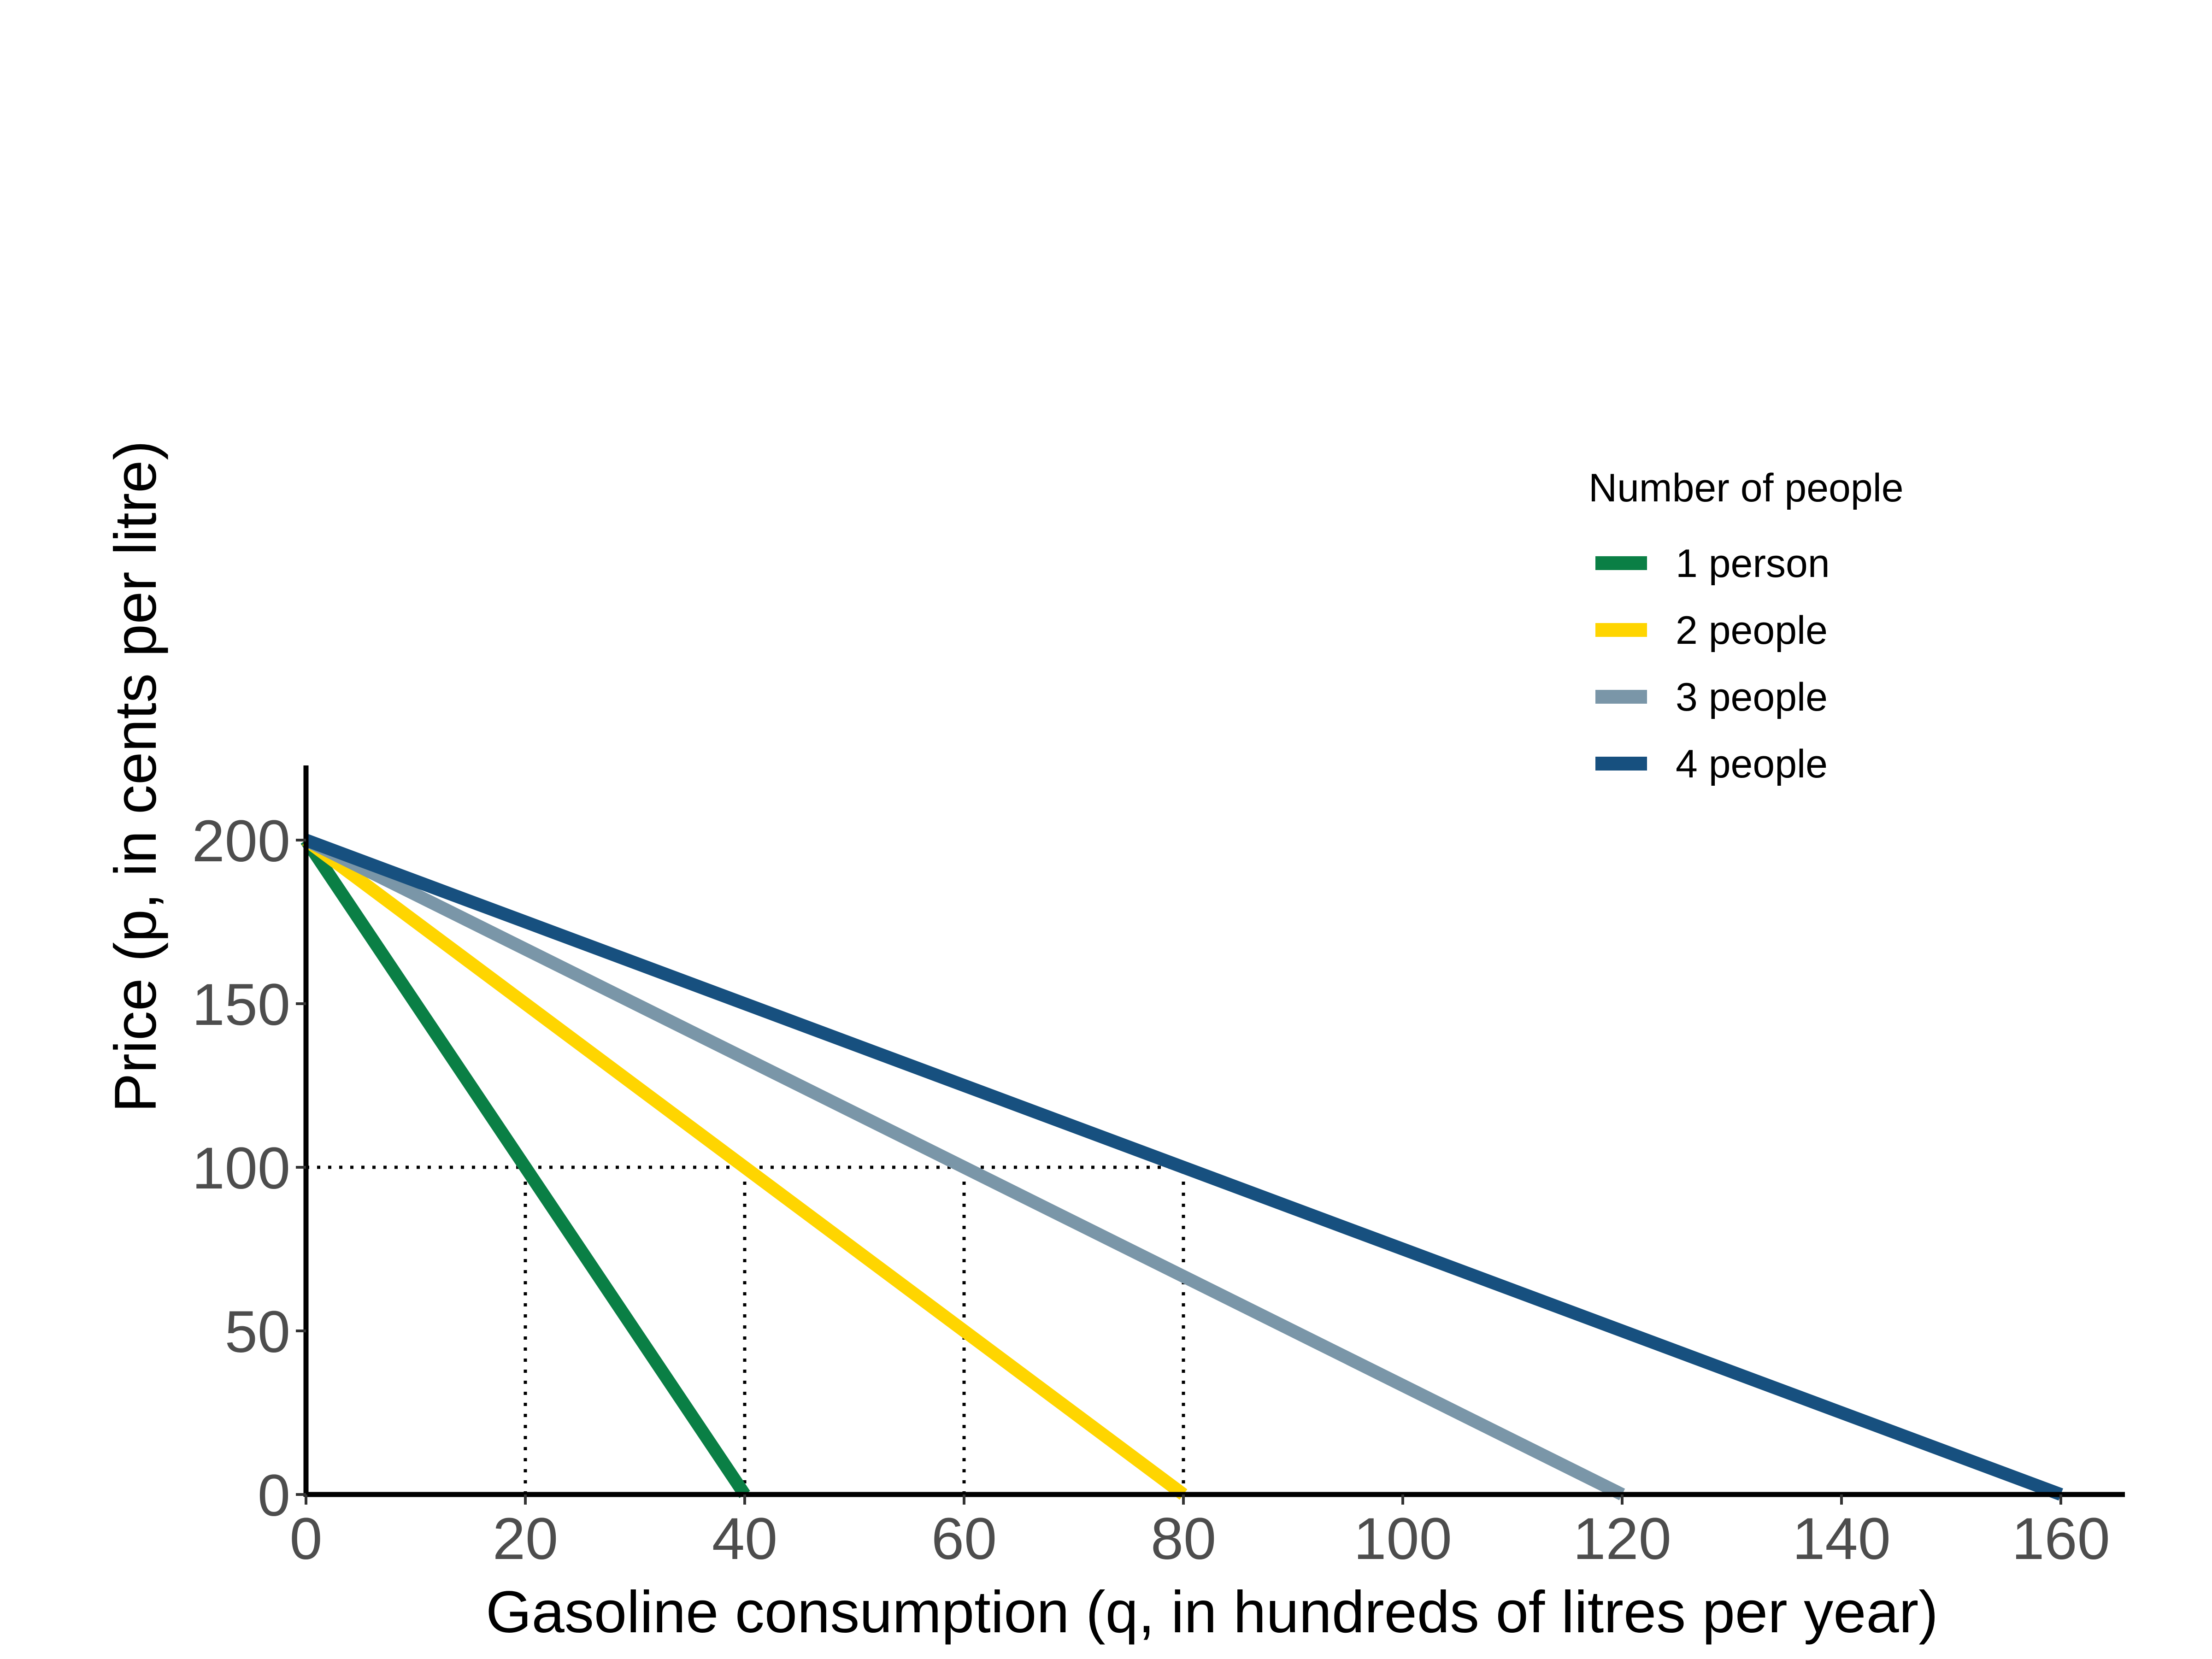 This screenshot has height=1659, width=2212. Describe the element at coordinates (1402, 1539) in the screenshot. I see `x-tick-label: 100` at that location.